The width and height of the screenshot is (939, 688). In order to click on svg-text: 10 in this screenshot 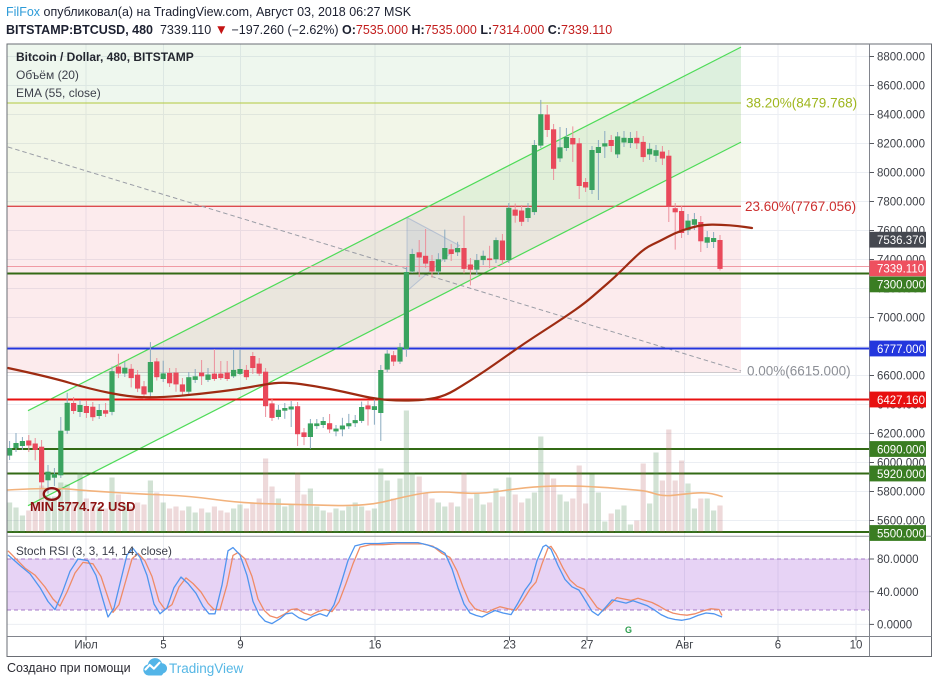, I will do `click(856, 646)`.